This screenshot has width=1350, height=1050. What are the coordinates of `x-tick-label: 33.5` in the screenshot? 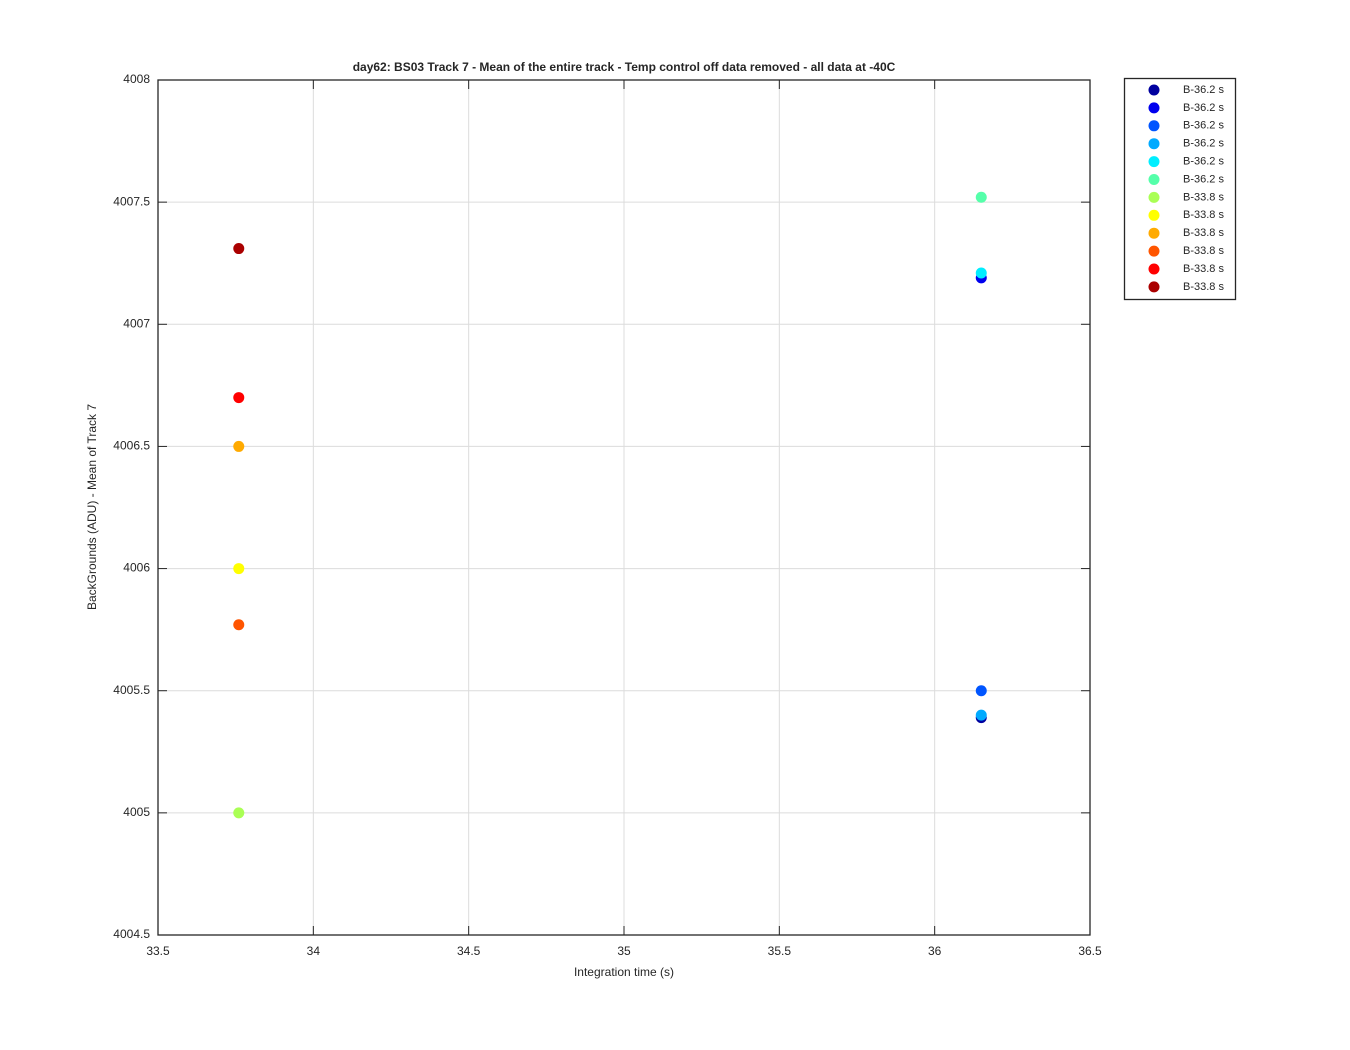 It's located at (158, 951).